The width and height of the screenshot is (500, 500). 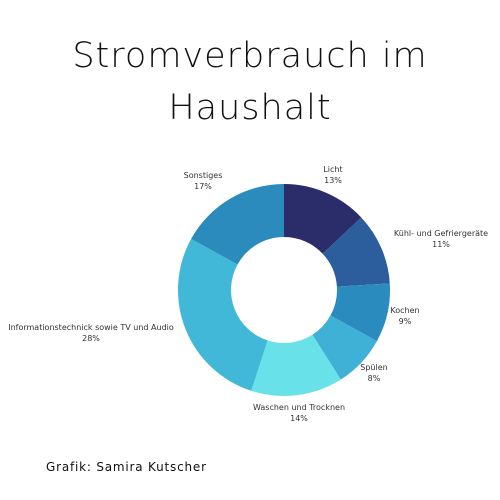 I want to click on slice-value-label: 28%, so click(x=91, y=338).